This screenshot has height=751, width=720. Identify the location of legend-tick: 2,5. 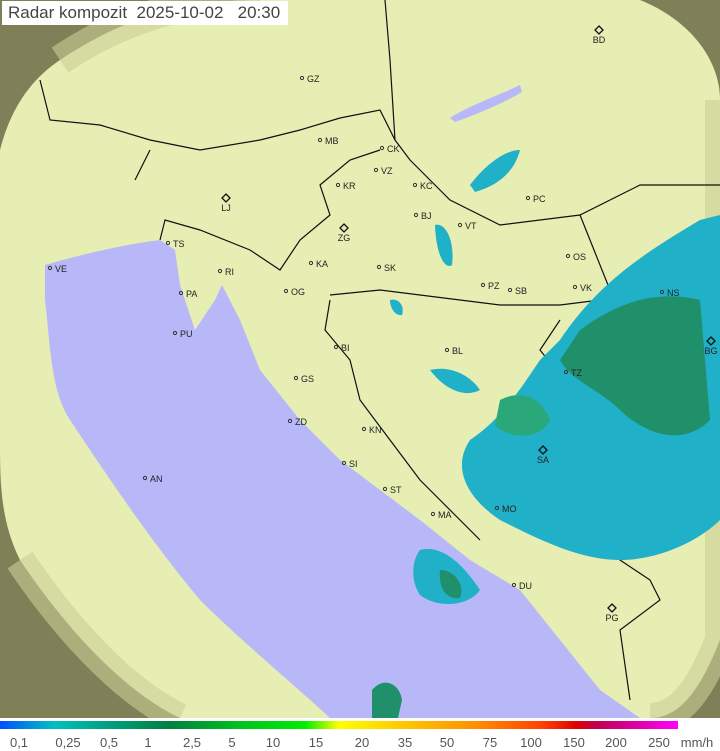
(192, 742).